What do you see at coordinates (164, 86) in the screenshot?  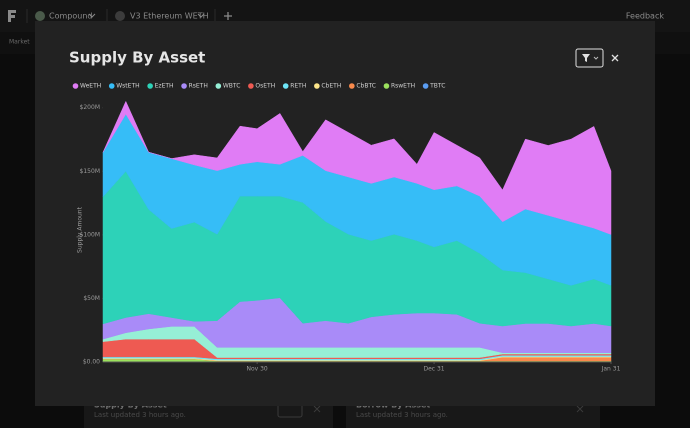 I see `legend-label: EzETH` at bounding box center [164, 86].